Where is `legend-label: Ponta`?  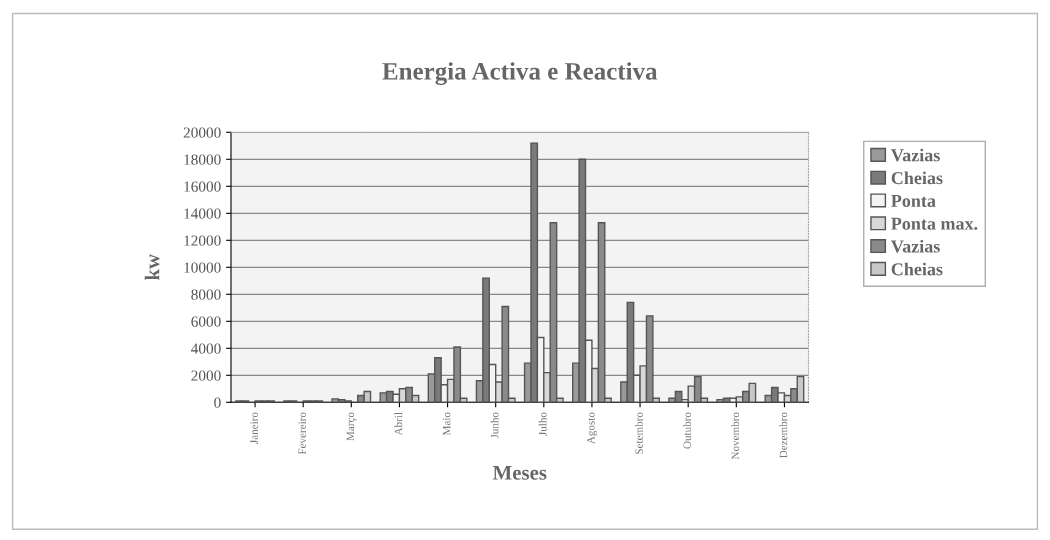
legend-label: Ponta is located at coordinates (913, 200).